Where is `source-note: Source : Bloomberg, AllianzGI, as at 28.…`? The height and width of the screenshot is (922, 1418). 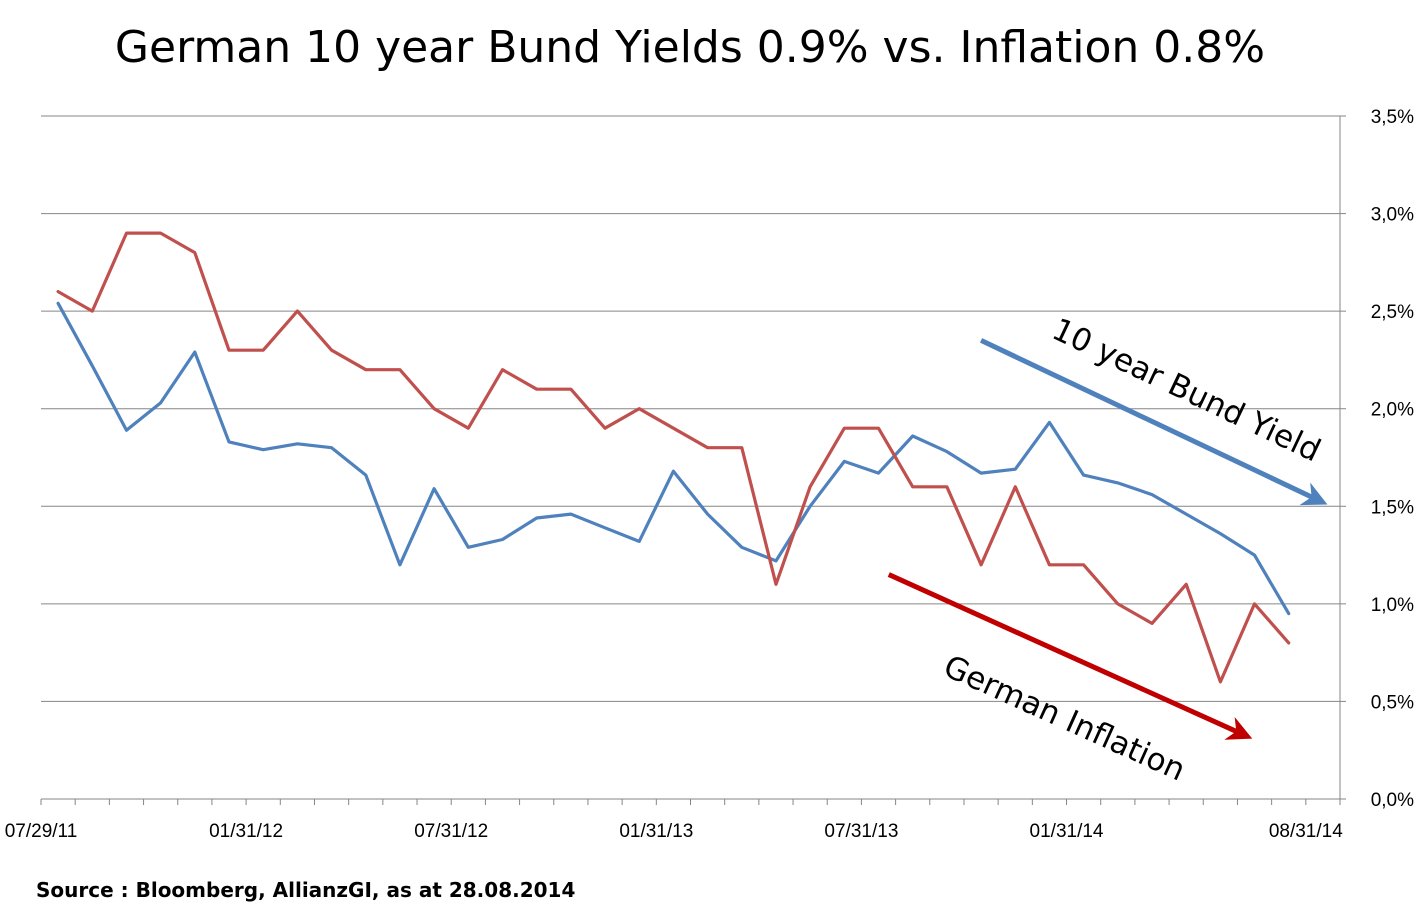 source-note: Source : Bloomberg, AllianzGI, as at 28.… is located at coordinates (306, 890).